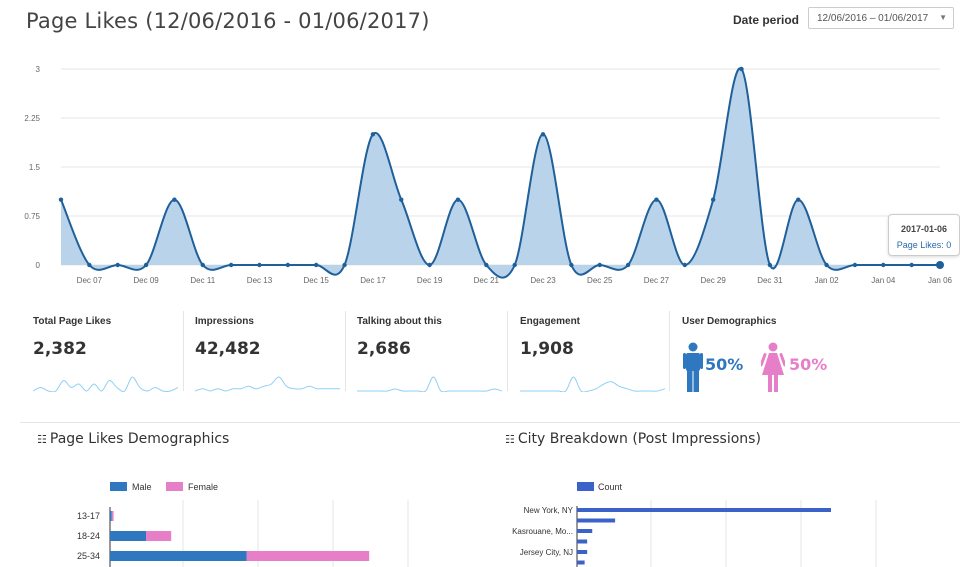 Image resolution: width=960 pixels, height=567 pixels. What do you see at coordinates (317, 280) in the screenshot?
I see `x-tick-label: Dec 15` at bounding box center [317, 280].